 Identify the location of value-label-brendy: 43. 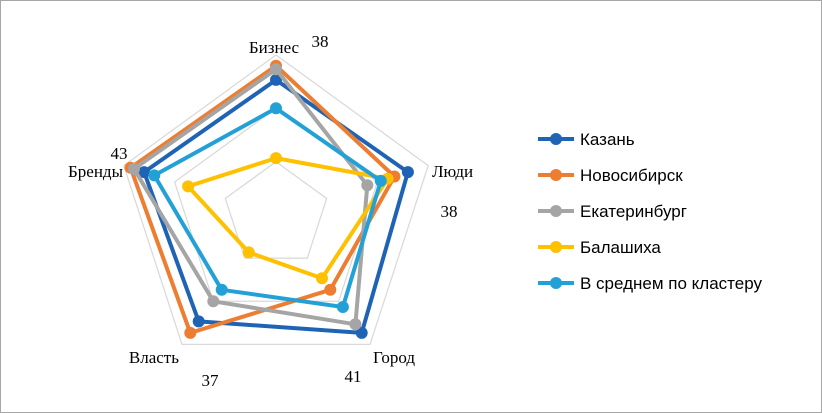
(119, 153).